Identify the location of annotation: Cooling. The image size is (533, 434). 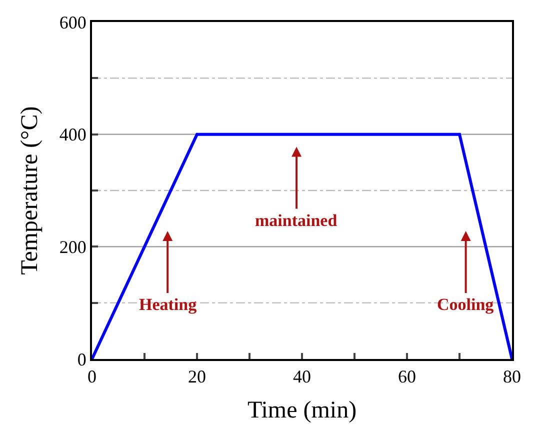
(465, 304).